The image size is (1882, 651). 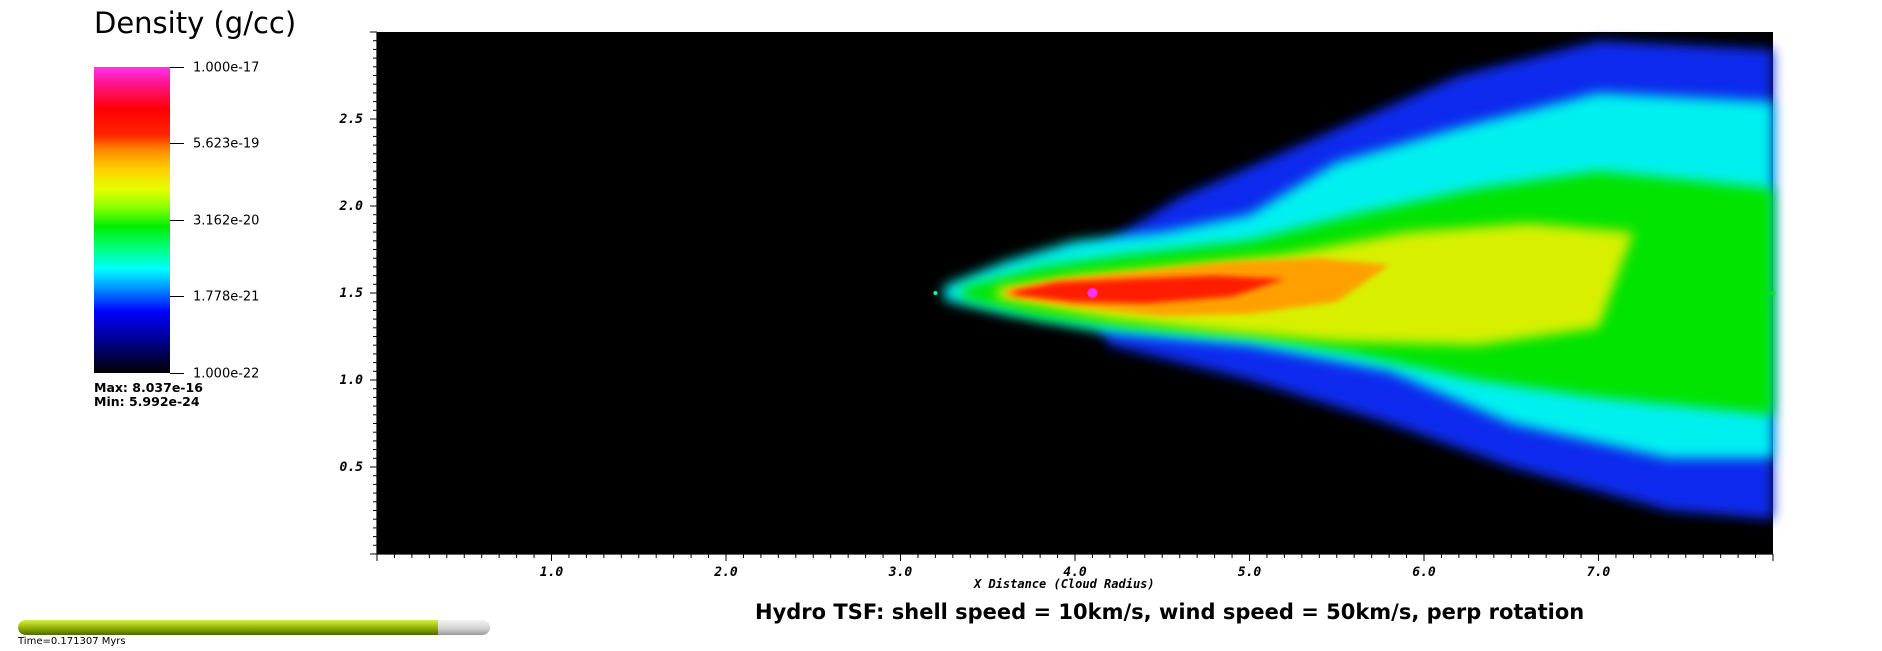 What do you see at coordinates (226, 221) in the screenshot?
I see `colorbar-label: 3.162e-20` at bounding box center [226, 221].